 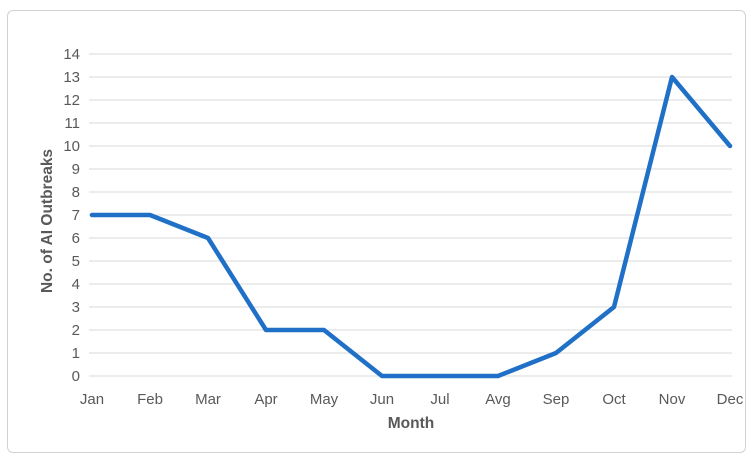 What do you see at coordinates (92, 399) in the screenshot?
I see `x-tick-label: Jan` at bounding box center [92, 399].